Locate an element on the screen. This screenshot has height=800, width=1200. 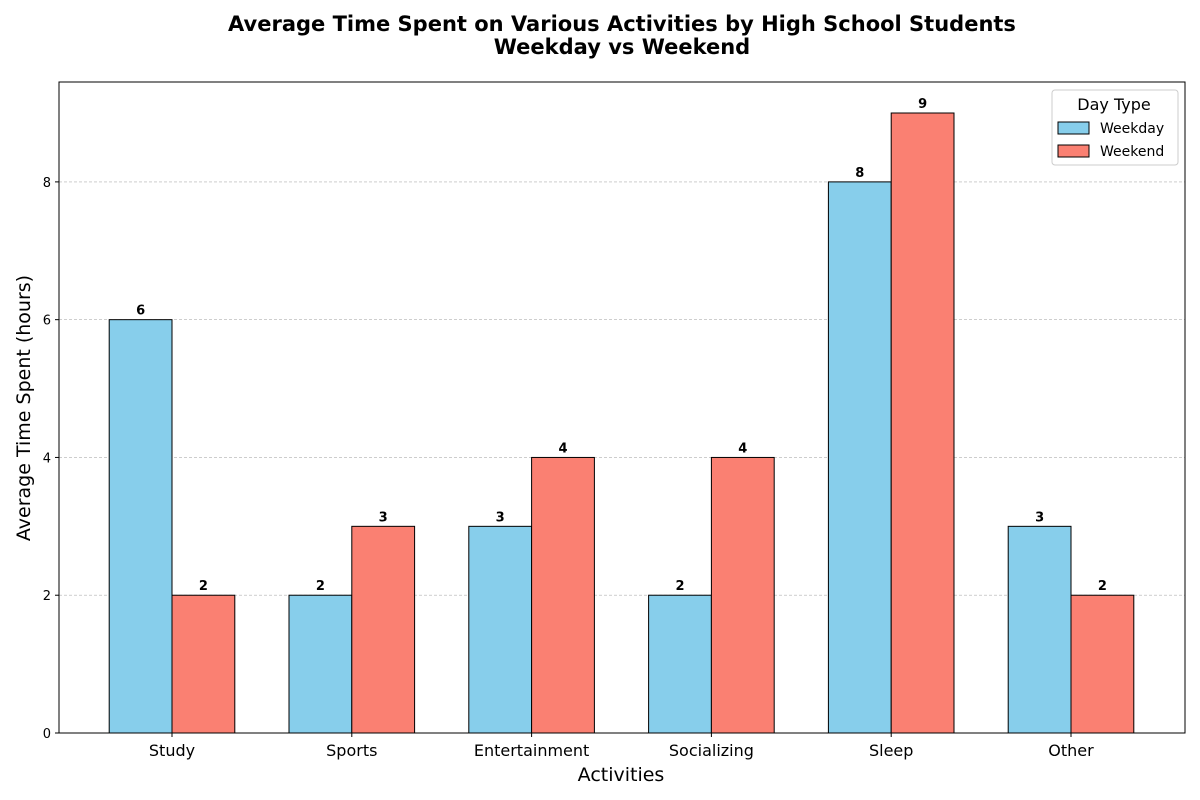
data-label: 8 is located at coordinates (859, 173).